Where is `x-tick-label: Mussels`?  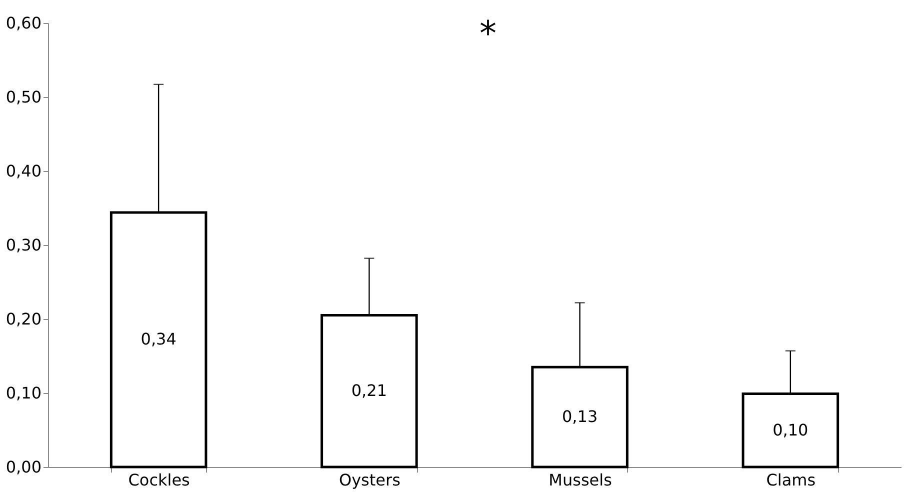 x-tick-label: Mussels is located at coordinates (580, 480).